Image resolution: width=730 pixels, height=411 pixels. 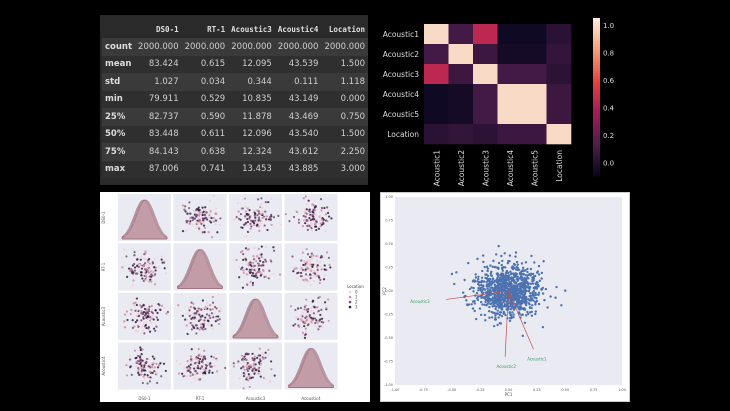 I want to click on row-tick-label: Acoustic5, so click(x=401, y=114).